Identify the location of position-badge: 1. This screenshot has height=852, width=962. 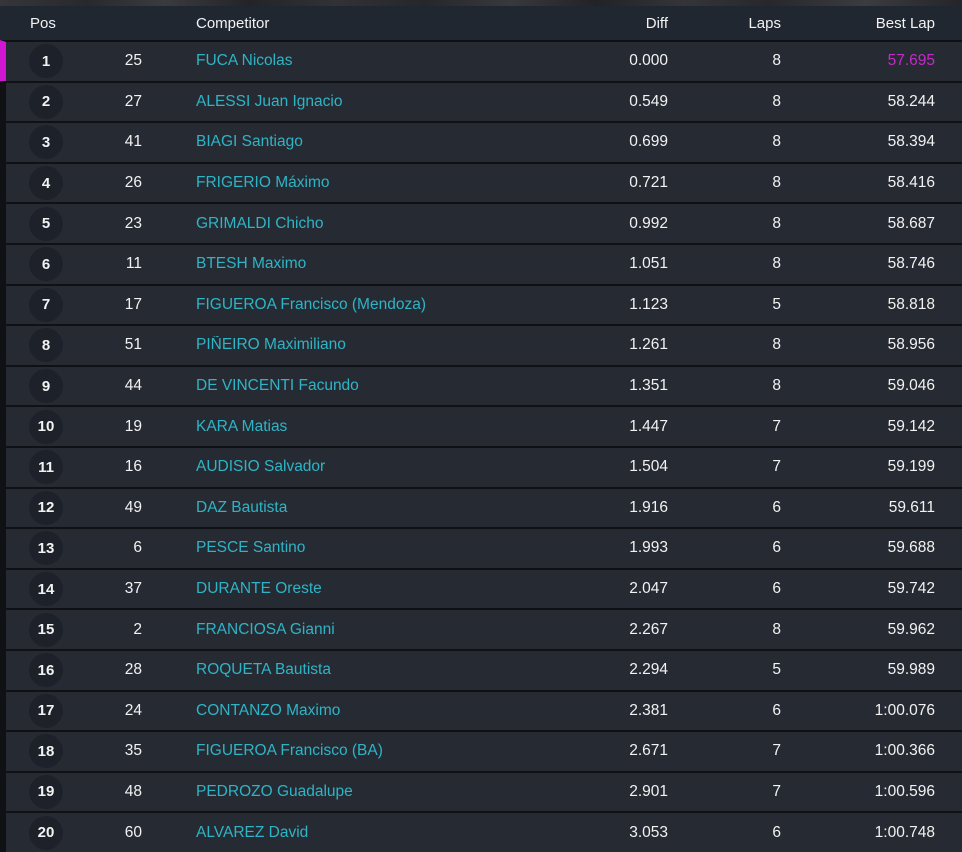
(46, 61).